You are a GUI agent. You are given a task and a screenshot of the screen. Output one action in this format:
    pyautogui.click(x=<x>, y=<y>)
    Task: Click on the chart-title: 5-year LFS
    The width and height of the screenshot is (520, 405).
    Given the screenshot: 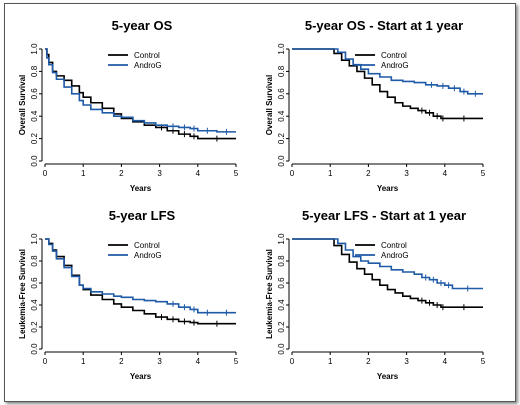 What is the action you would take?
    pyautogui.click(x=142, y=215)
    